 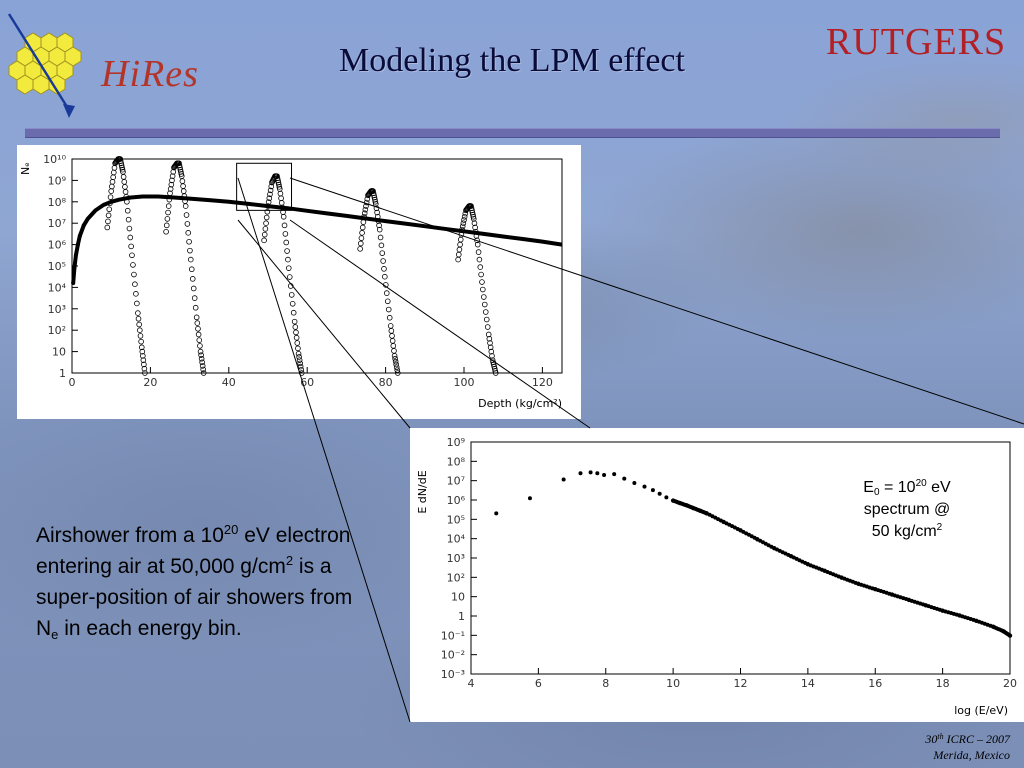 What do you see at coordinates (461, 616) in the screenshot?
I see `spectrum-chart-y-tick-label: 1` at bounding box center [461, 616].